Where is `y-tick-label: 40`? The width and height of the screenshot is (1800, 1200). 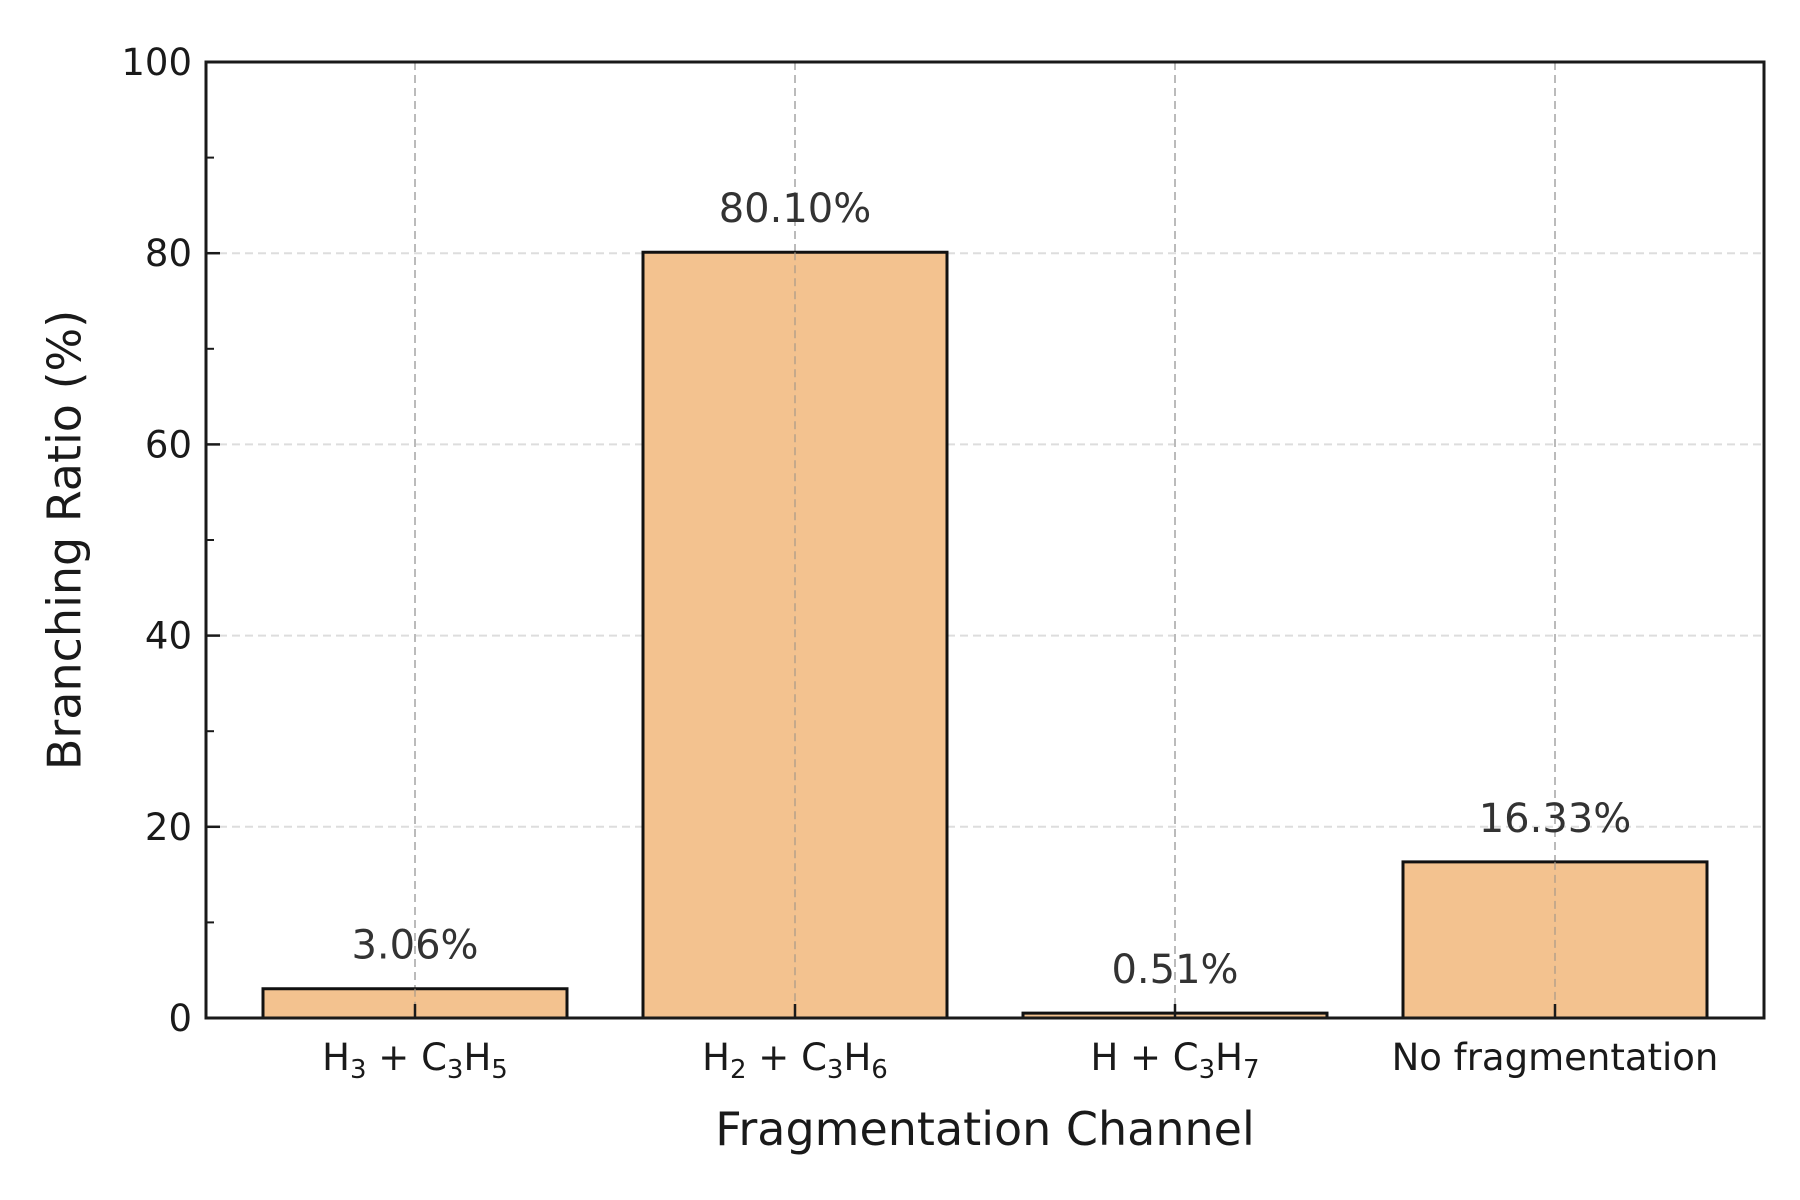 y-tick-label: 40 is located at coordinates (168, 636).